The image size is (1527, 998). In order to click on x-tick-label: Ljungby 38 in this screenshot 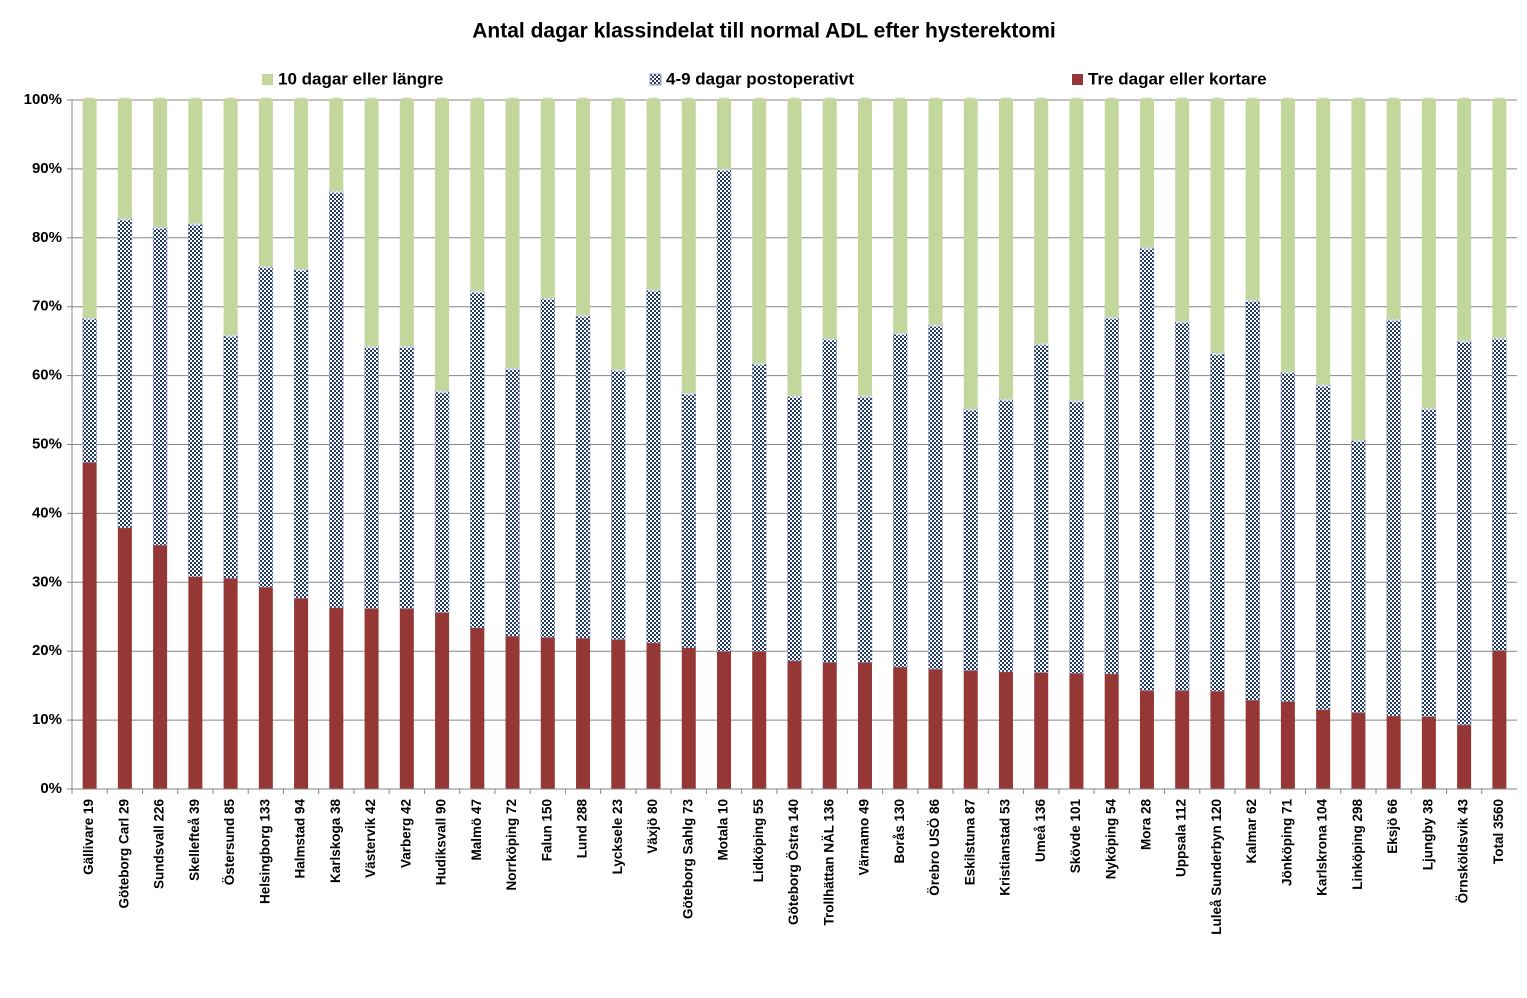, I will do `click(1427, 835)`.